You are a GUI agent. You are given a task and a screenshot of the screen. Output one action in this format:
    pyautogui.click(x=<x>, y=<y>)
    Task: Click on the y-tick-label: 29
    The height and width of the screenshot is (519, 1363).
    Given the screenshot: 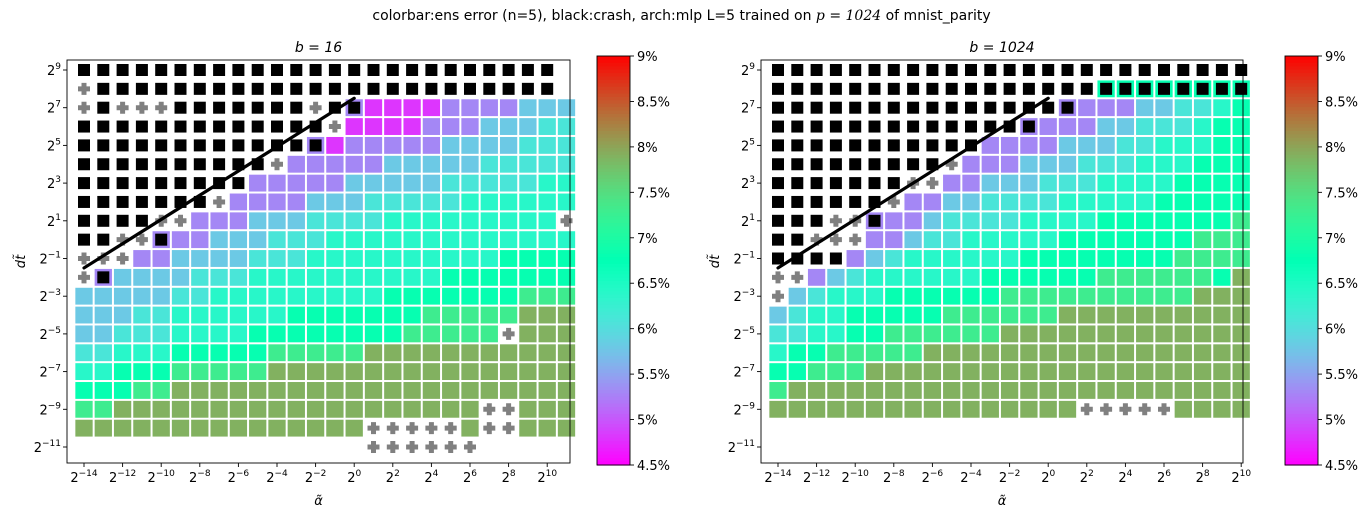 What is the action you would take?
    pyautogui.click(x=748, y=70)
    